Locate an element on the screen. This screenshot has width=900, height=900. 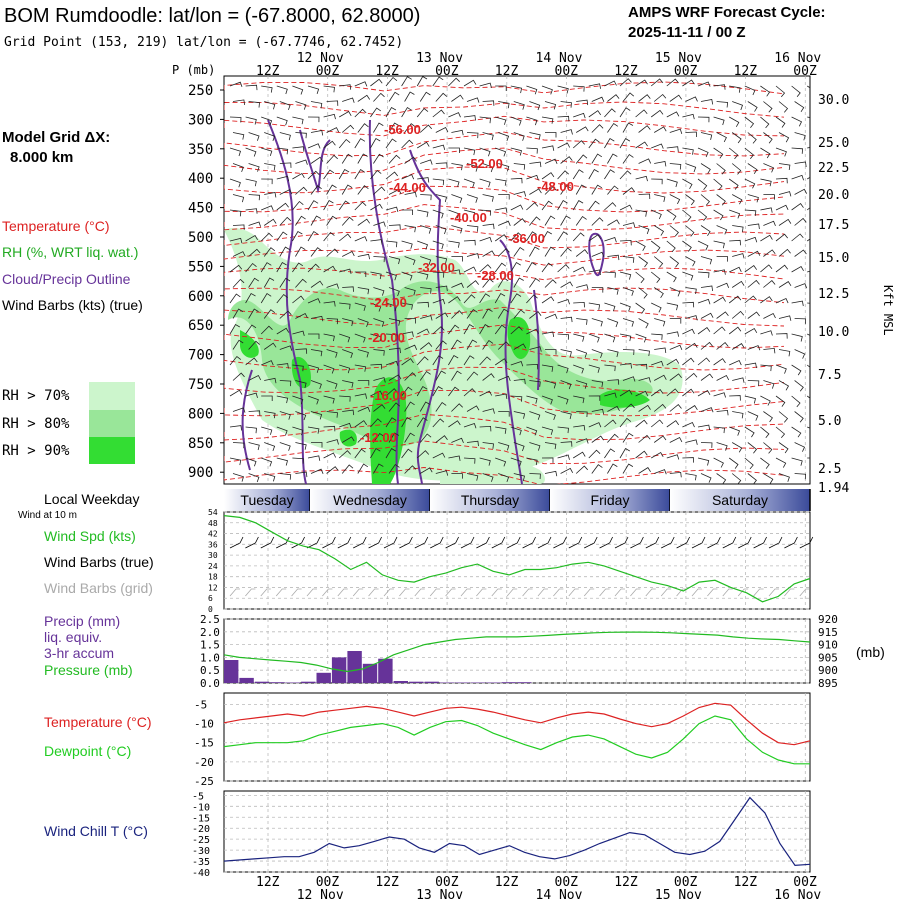
precip-tick-label: 0.0 is located at coordinates (210, 683).